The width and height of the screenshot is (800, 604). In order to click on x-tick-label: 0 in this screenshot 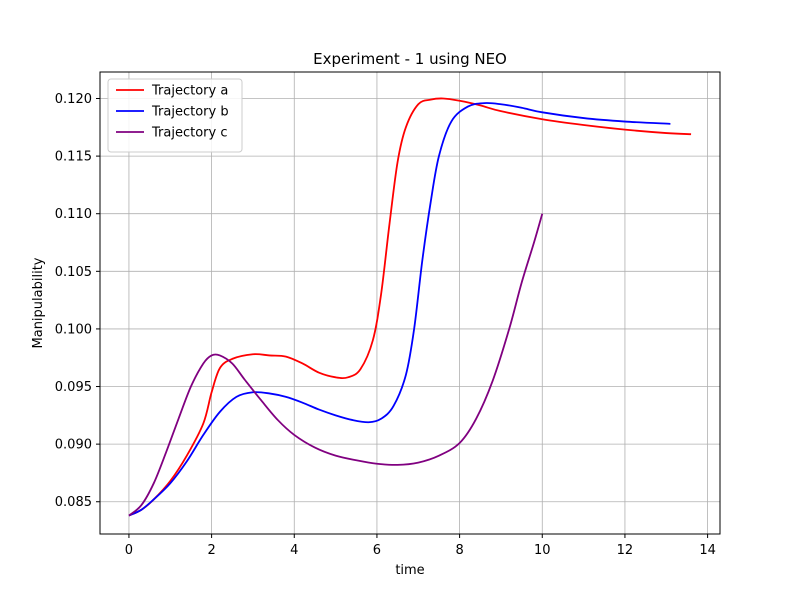, I will do `click(129, 550)`.